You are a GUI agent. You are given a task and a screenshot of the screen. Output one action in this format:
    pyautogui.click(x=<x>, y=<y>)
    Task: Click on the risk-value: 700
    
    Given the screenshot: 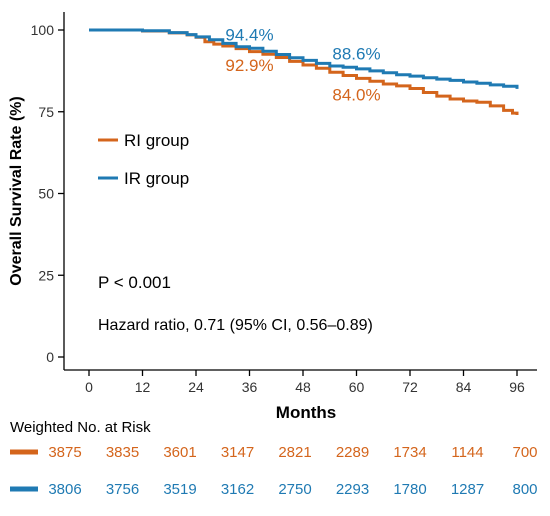 What is the action you would take?
    pyautogui.click(x=524, y=452)
    